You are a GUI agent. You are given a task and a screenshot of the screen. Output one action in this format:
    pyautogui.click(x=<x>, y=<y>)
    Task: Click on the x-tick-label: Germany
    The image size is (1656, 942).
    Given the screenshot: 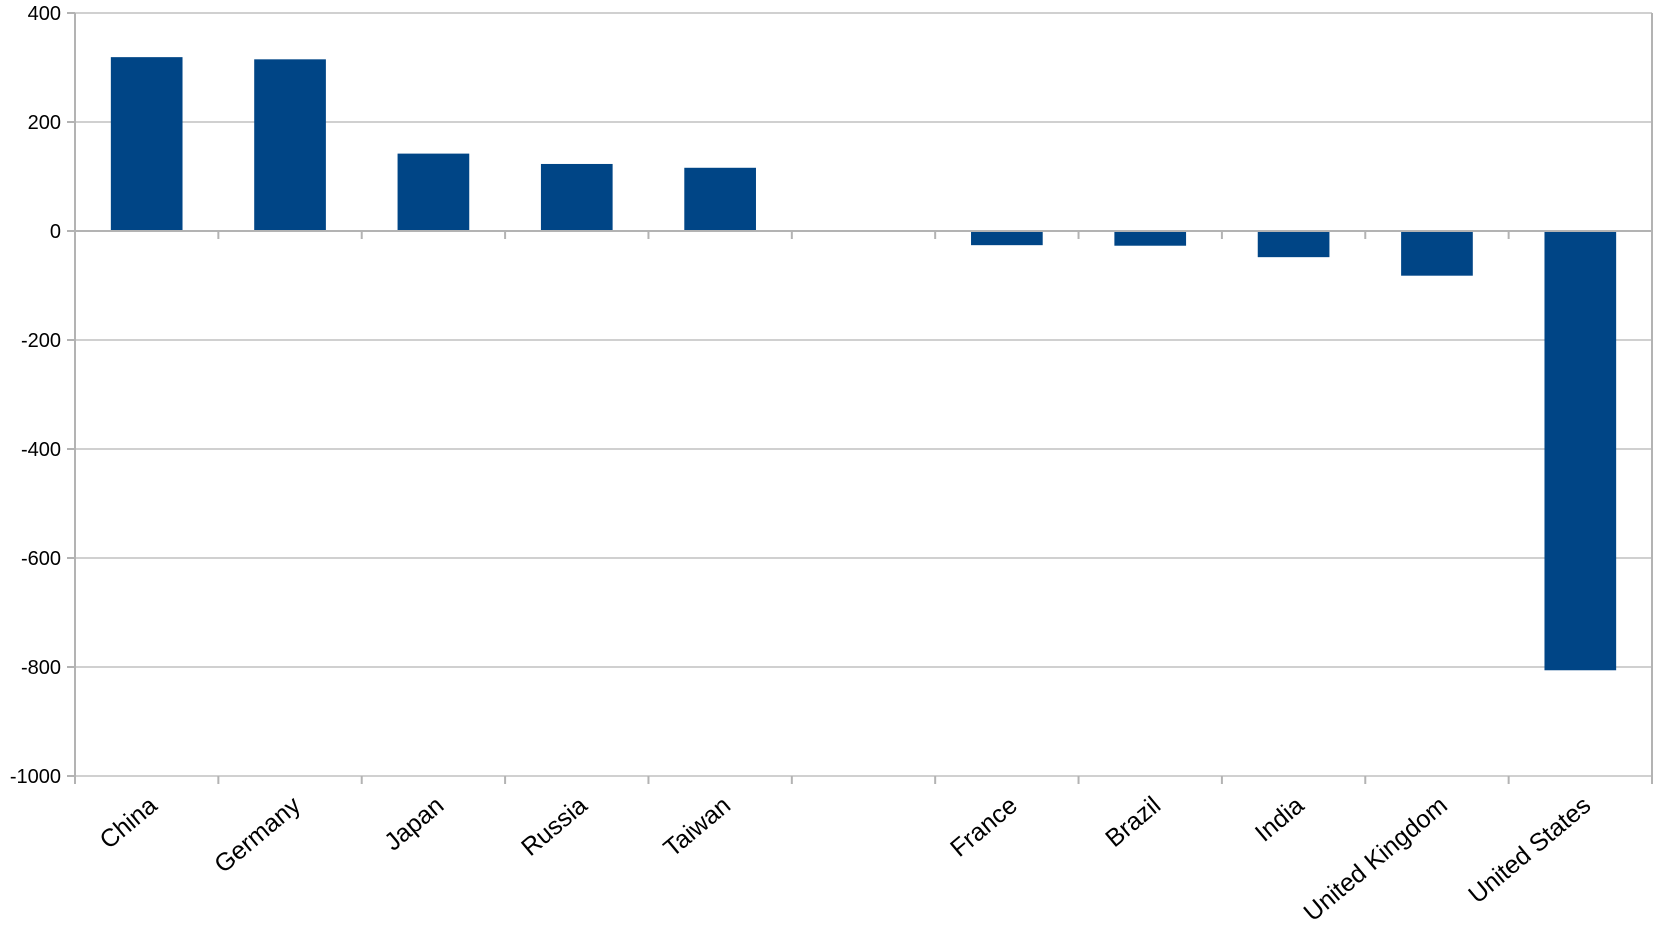 What is the action you would take?
    pyautogui.click(x=257, y=835)
    